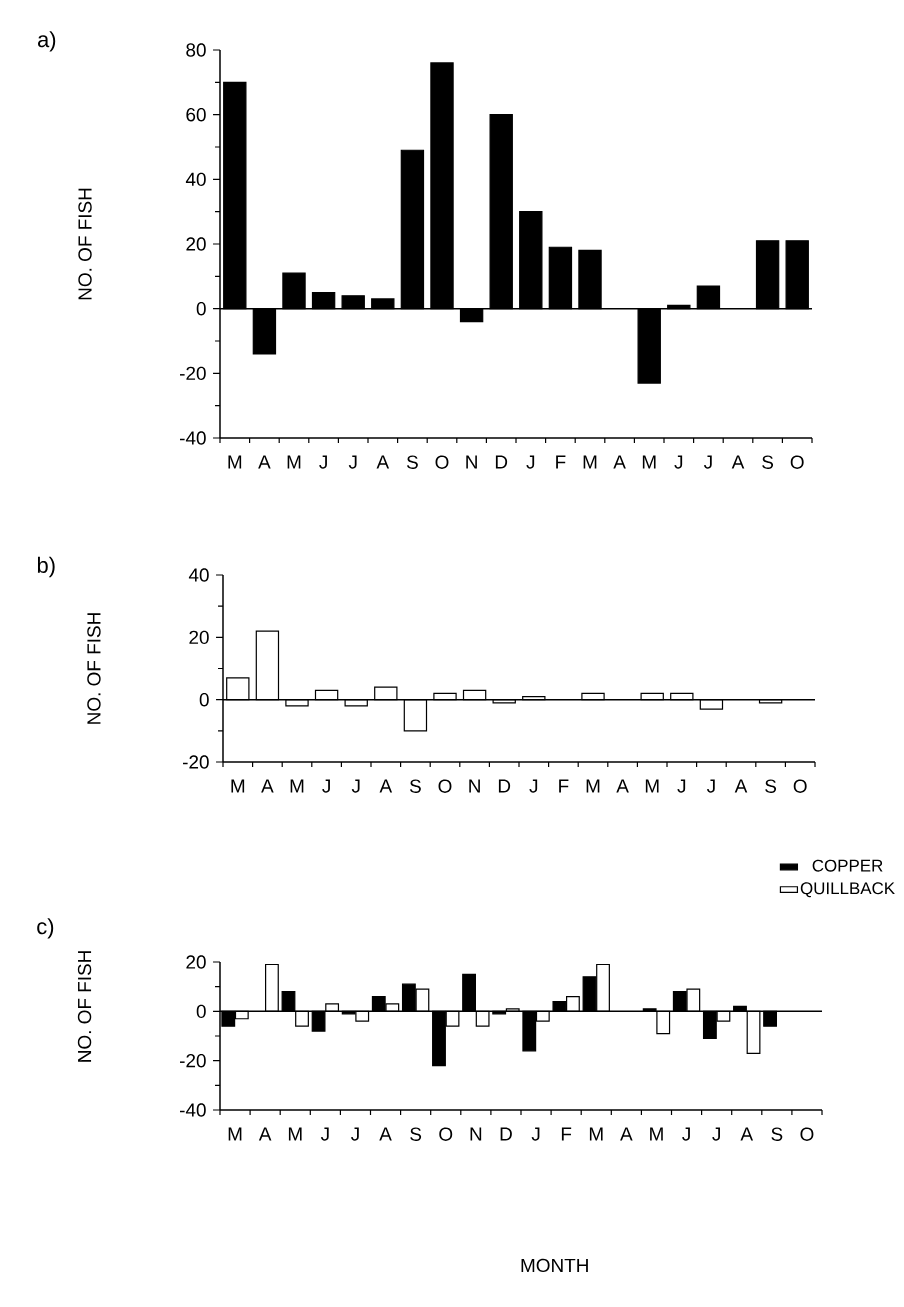 The image size is (904, 1307). What do you see at coordinates (554, 1265) in the screenshot?
I see `x-axis-title: MONTH` at bounding box center [554, 1265].